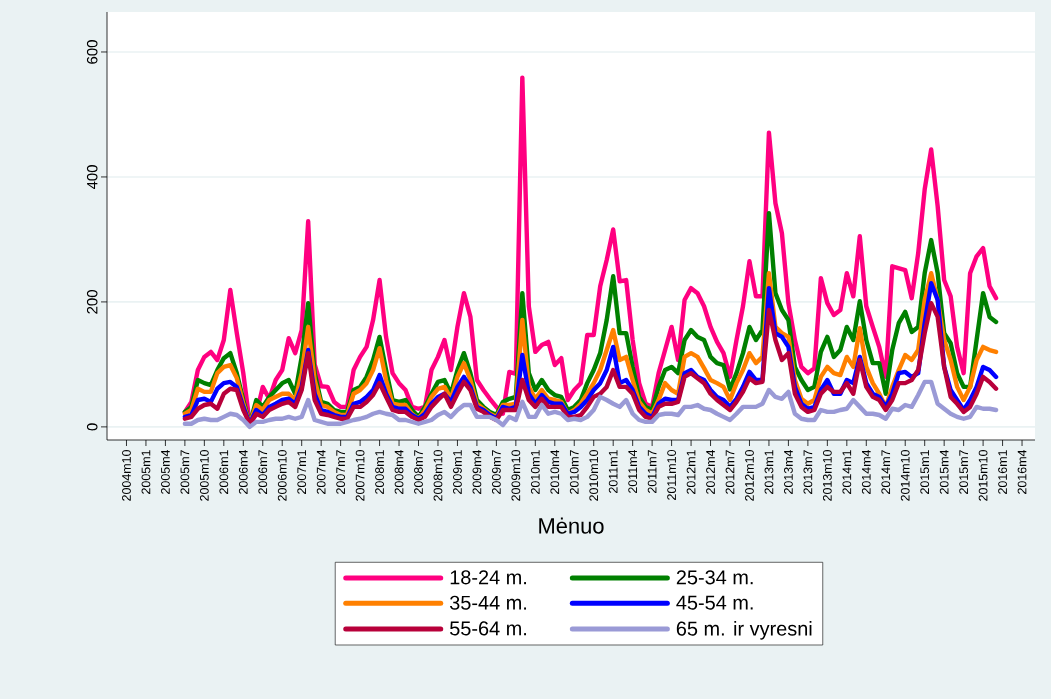  I want to click on x-tick-label: 2009m7, so click(496, 472).